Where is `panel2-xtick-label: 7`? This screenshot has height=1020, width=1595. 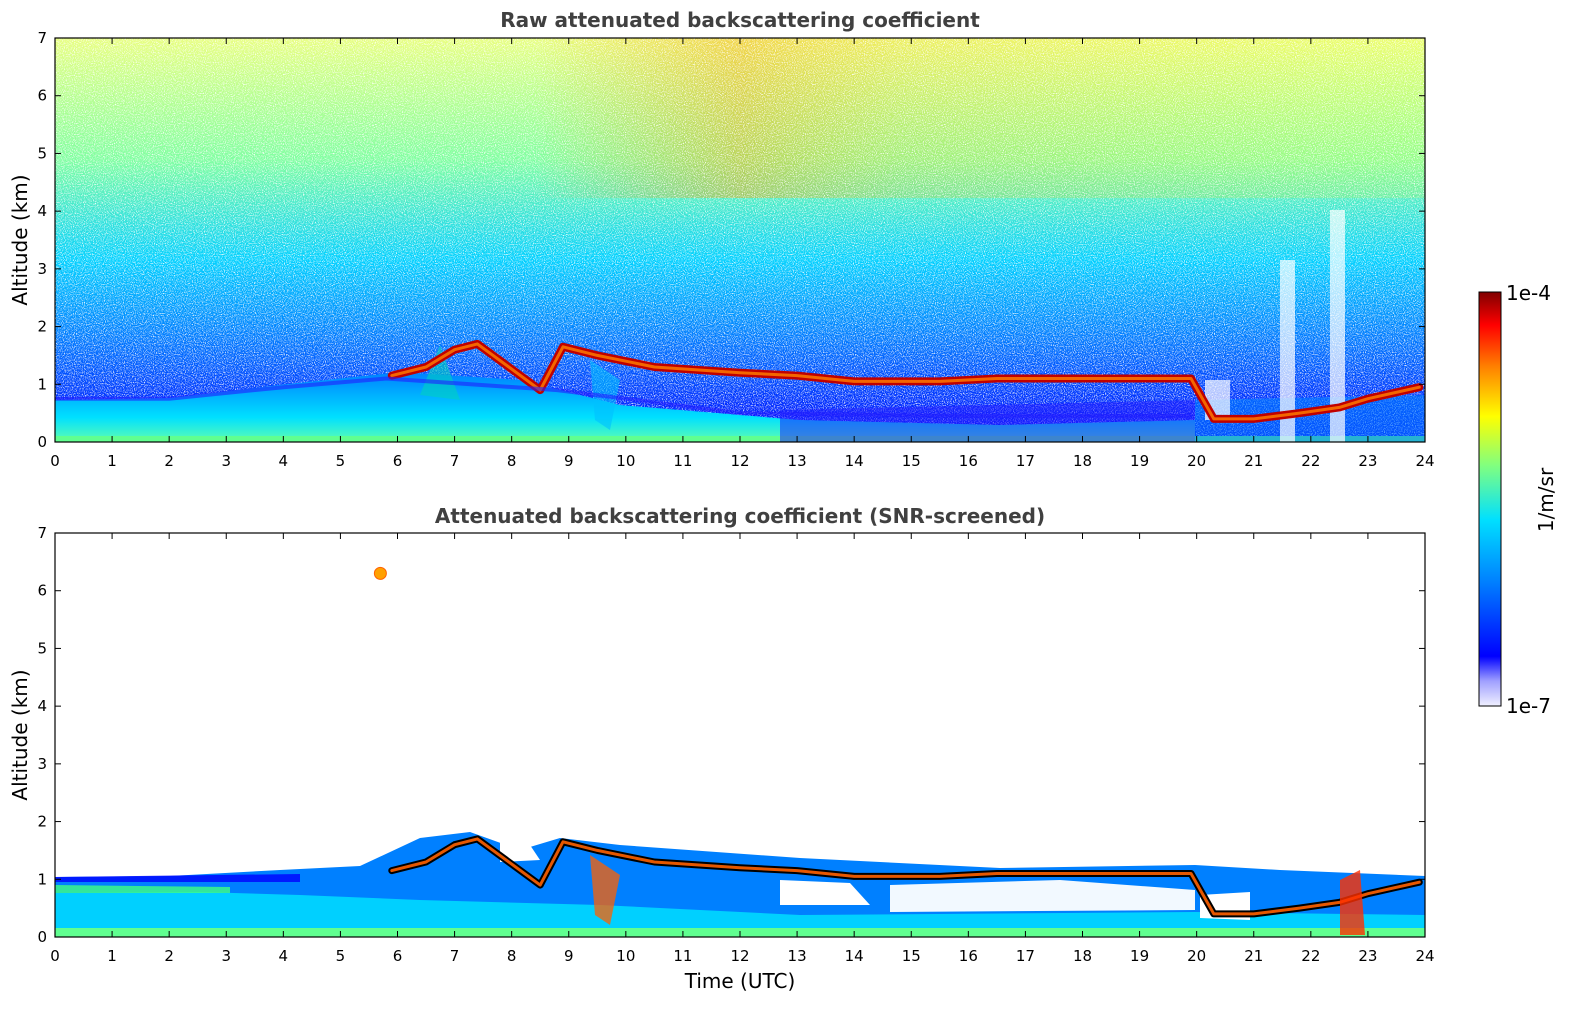
panel2-xtick-label: 7 is located at coordinates (455, 956).